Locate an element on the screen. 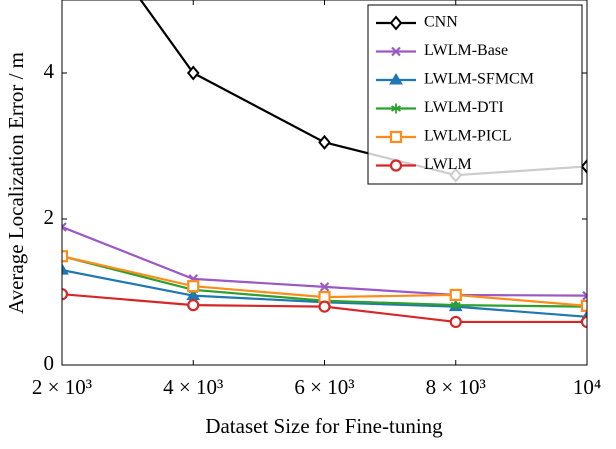 Image resolution: width=616 pixels, height=449 pixels. legend-label: LWLM-DTI is located at coordinates (464, 107).